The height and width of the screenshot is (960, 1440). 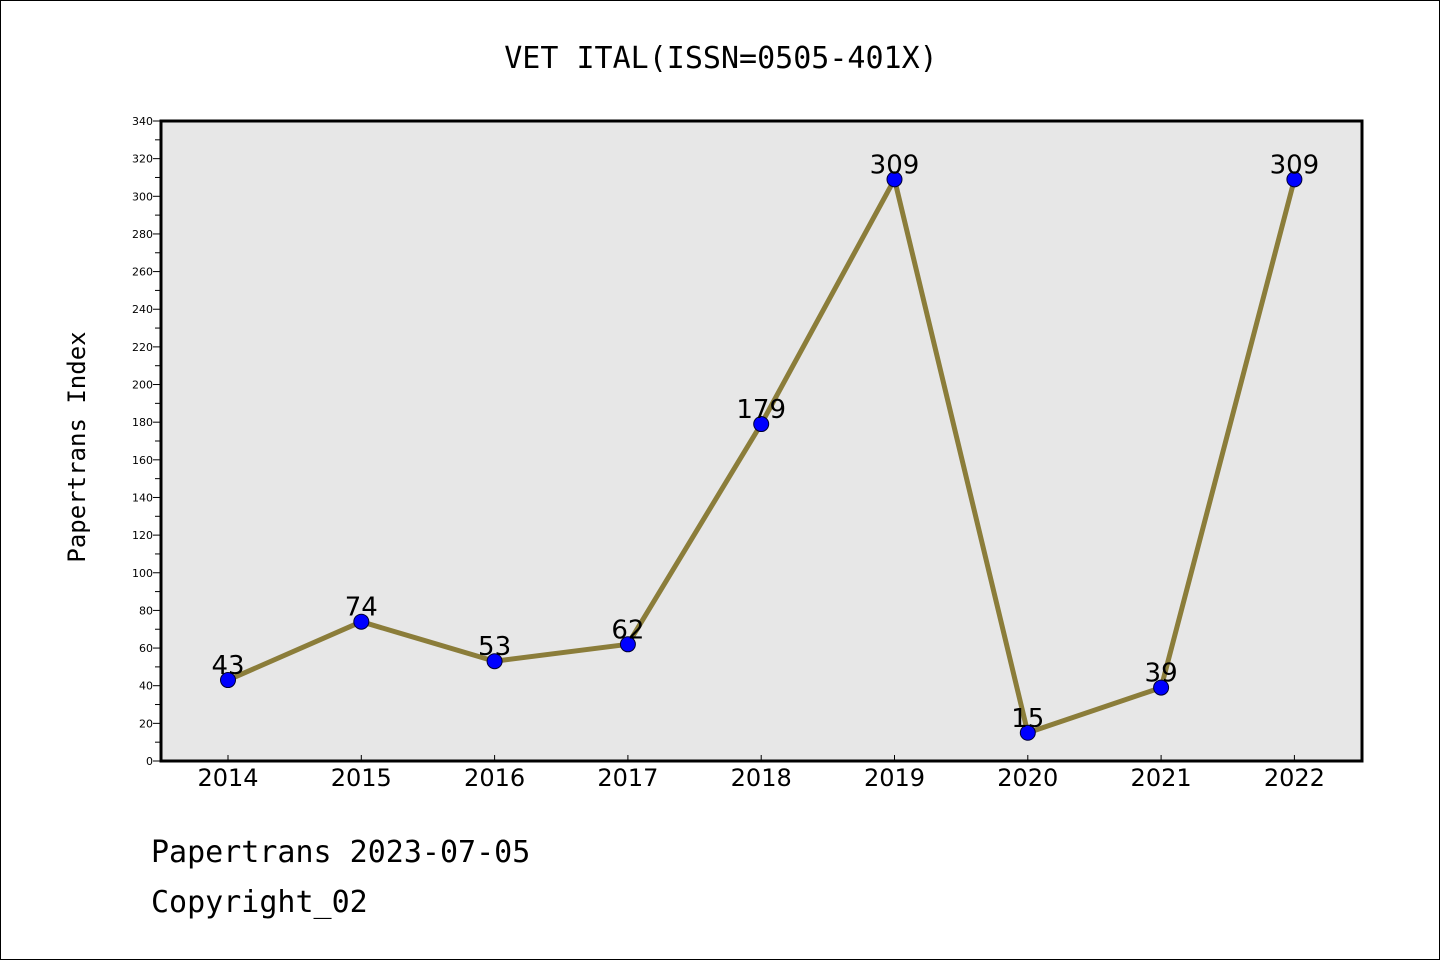 What do you see at coordinates (142, 272) in the screenshot?
I see `y-tick-label: 260` at bounding box center [142, 272].